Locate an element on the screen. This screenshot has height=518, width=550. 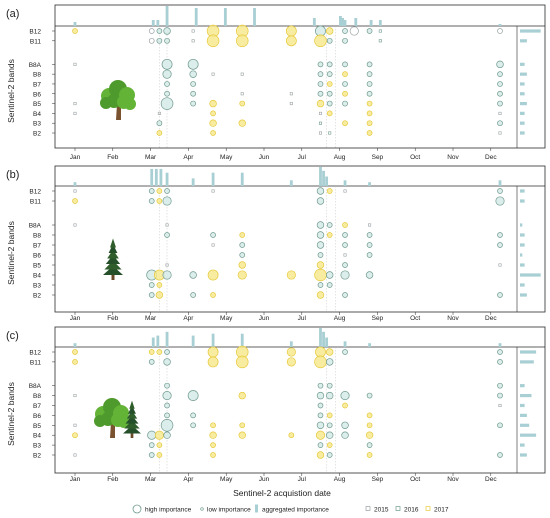
month-label-feb: Feb is located at coordinates (113, 318).